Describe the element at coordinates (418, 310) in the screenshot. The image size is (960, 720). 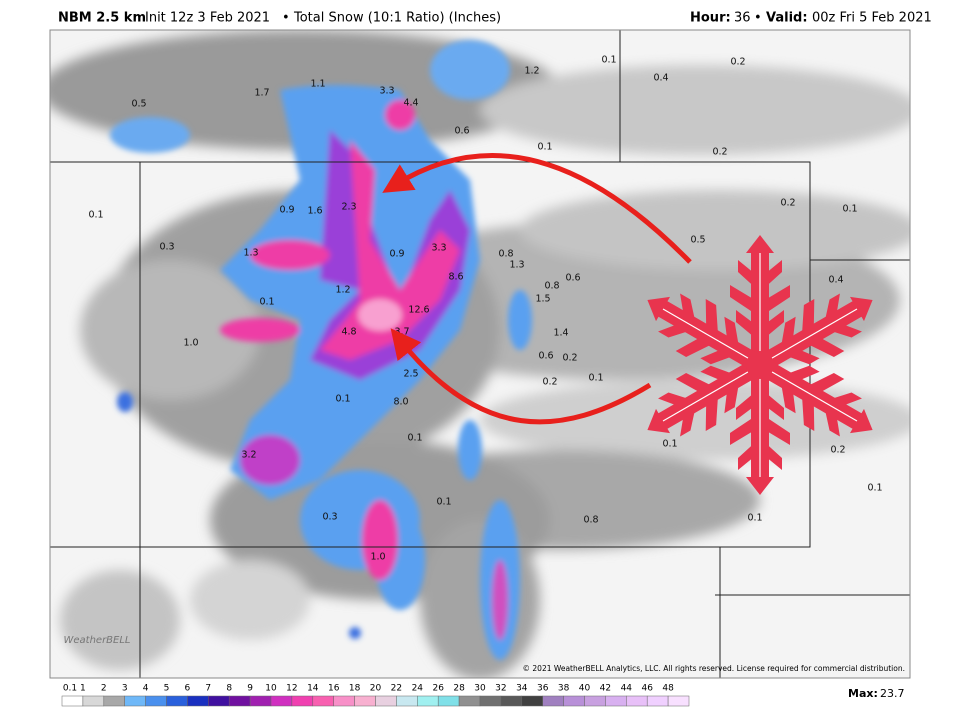
I see `map-label: 12.6` at that location.